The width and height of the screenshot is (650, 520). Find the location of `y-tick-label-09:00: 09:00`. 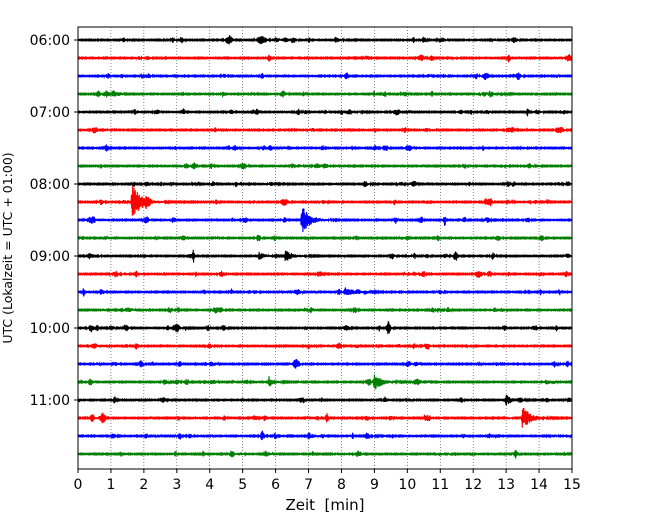

y-tick-label-09:00: 09:00 is located at coordinates (50, 257).